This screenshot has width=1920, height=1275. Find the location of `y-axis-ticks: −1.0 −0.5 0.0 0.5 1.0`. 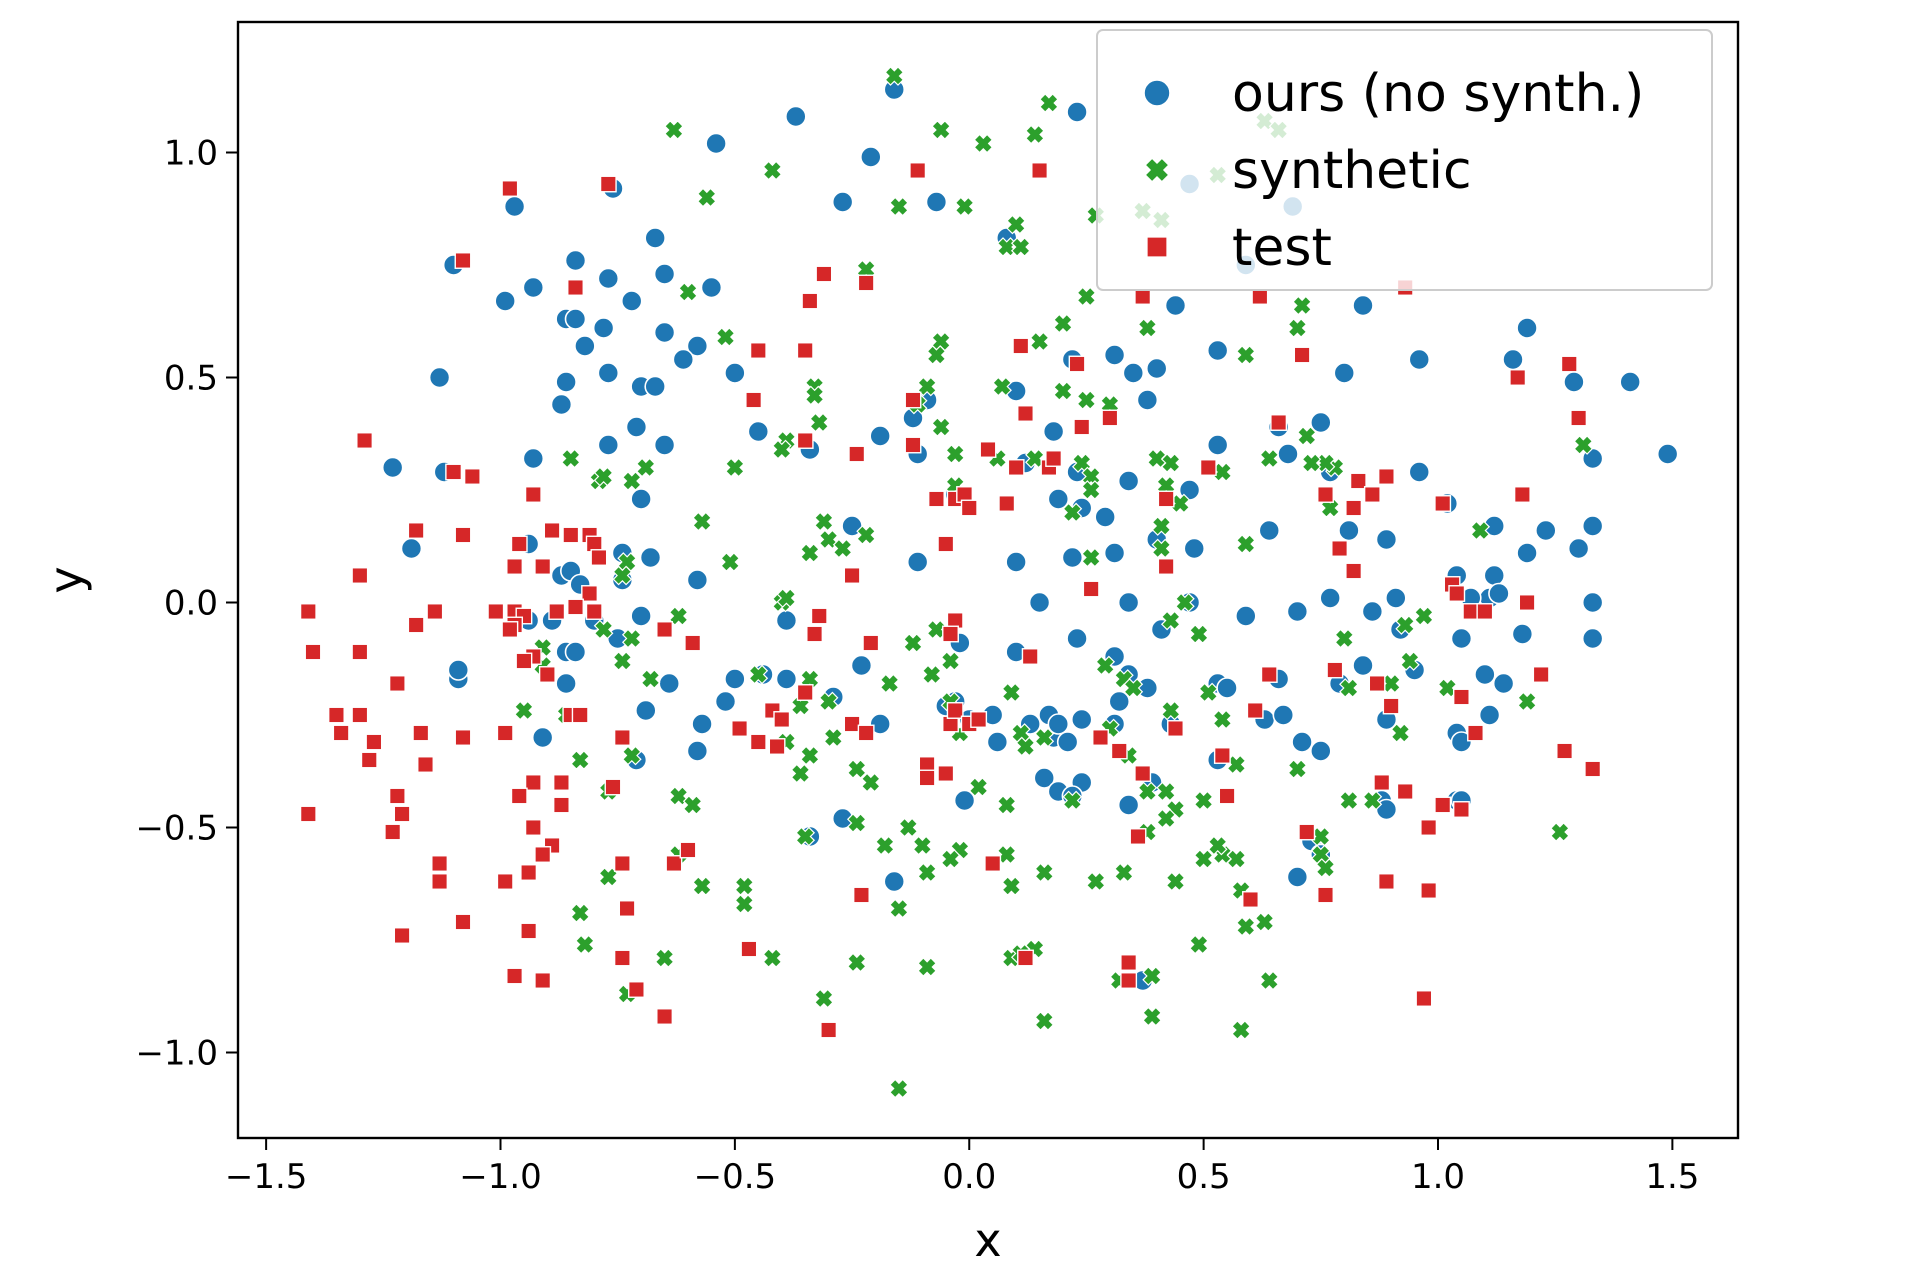

y-axis-ticks: −1.0 −0.5 0.0 0.5 1.0 is located at coordinates (186, 604).